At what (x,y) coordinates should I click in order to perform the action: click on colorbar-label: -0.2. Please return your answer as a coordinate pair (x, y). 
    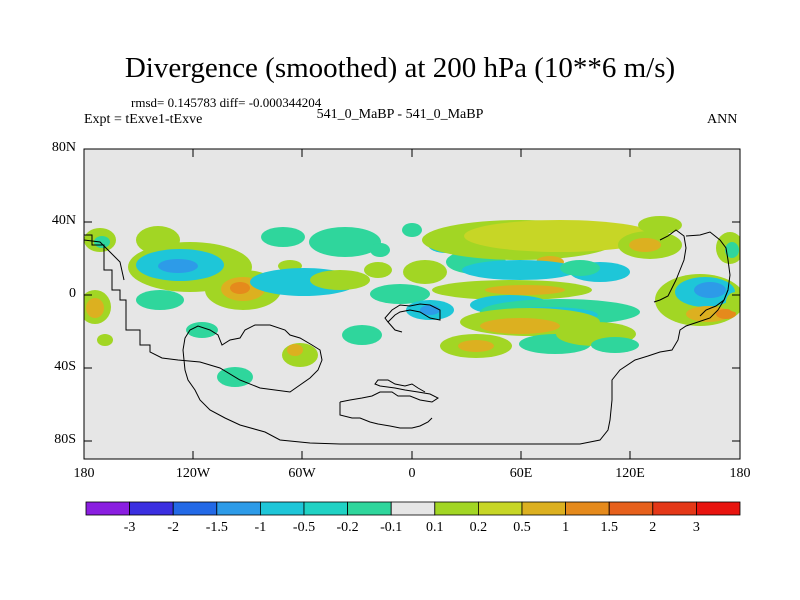
    Looking at the image, I should click on (347, 527).